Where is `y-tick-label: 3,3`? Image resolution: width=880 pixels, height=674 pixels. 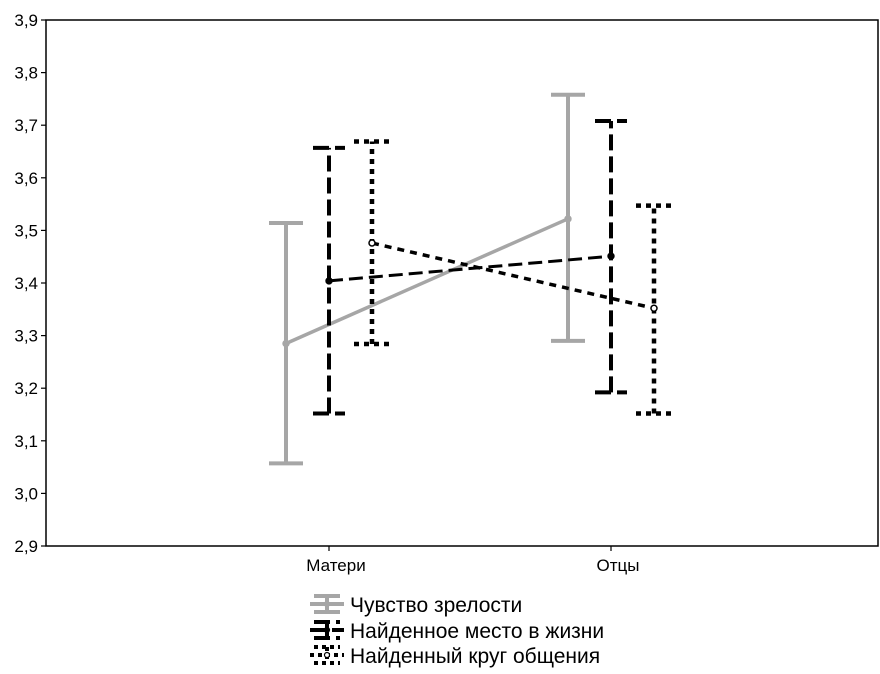
y-tick-label: 3,3 is located at coordinates (26, 336).